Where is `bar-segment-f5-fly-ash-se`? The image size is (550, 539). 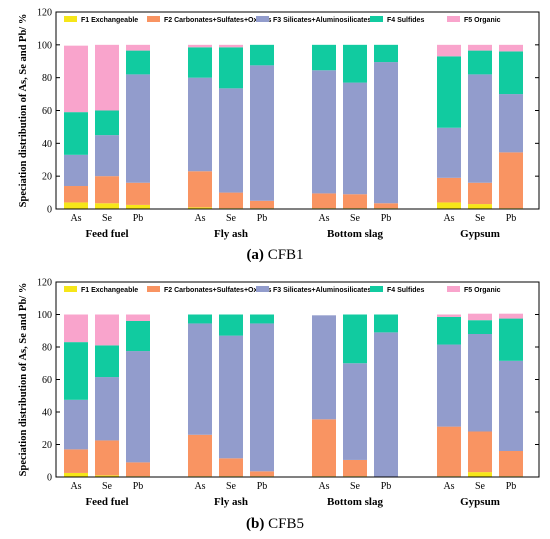 bar-segment-f5-fly-ash-se is located at coordinates (231, 46).